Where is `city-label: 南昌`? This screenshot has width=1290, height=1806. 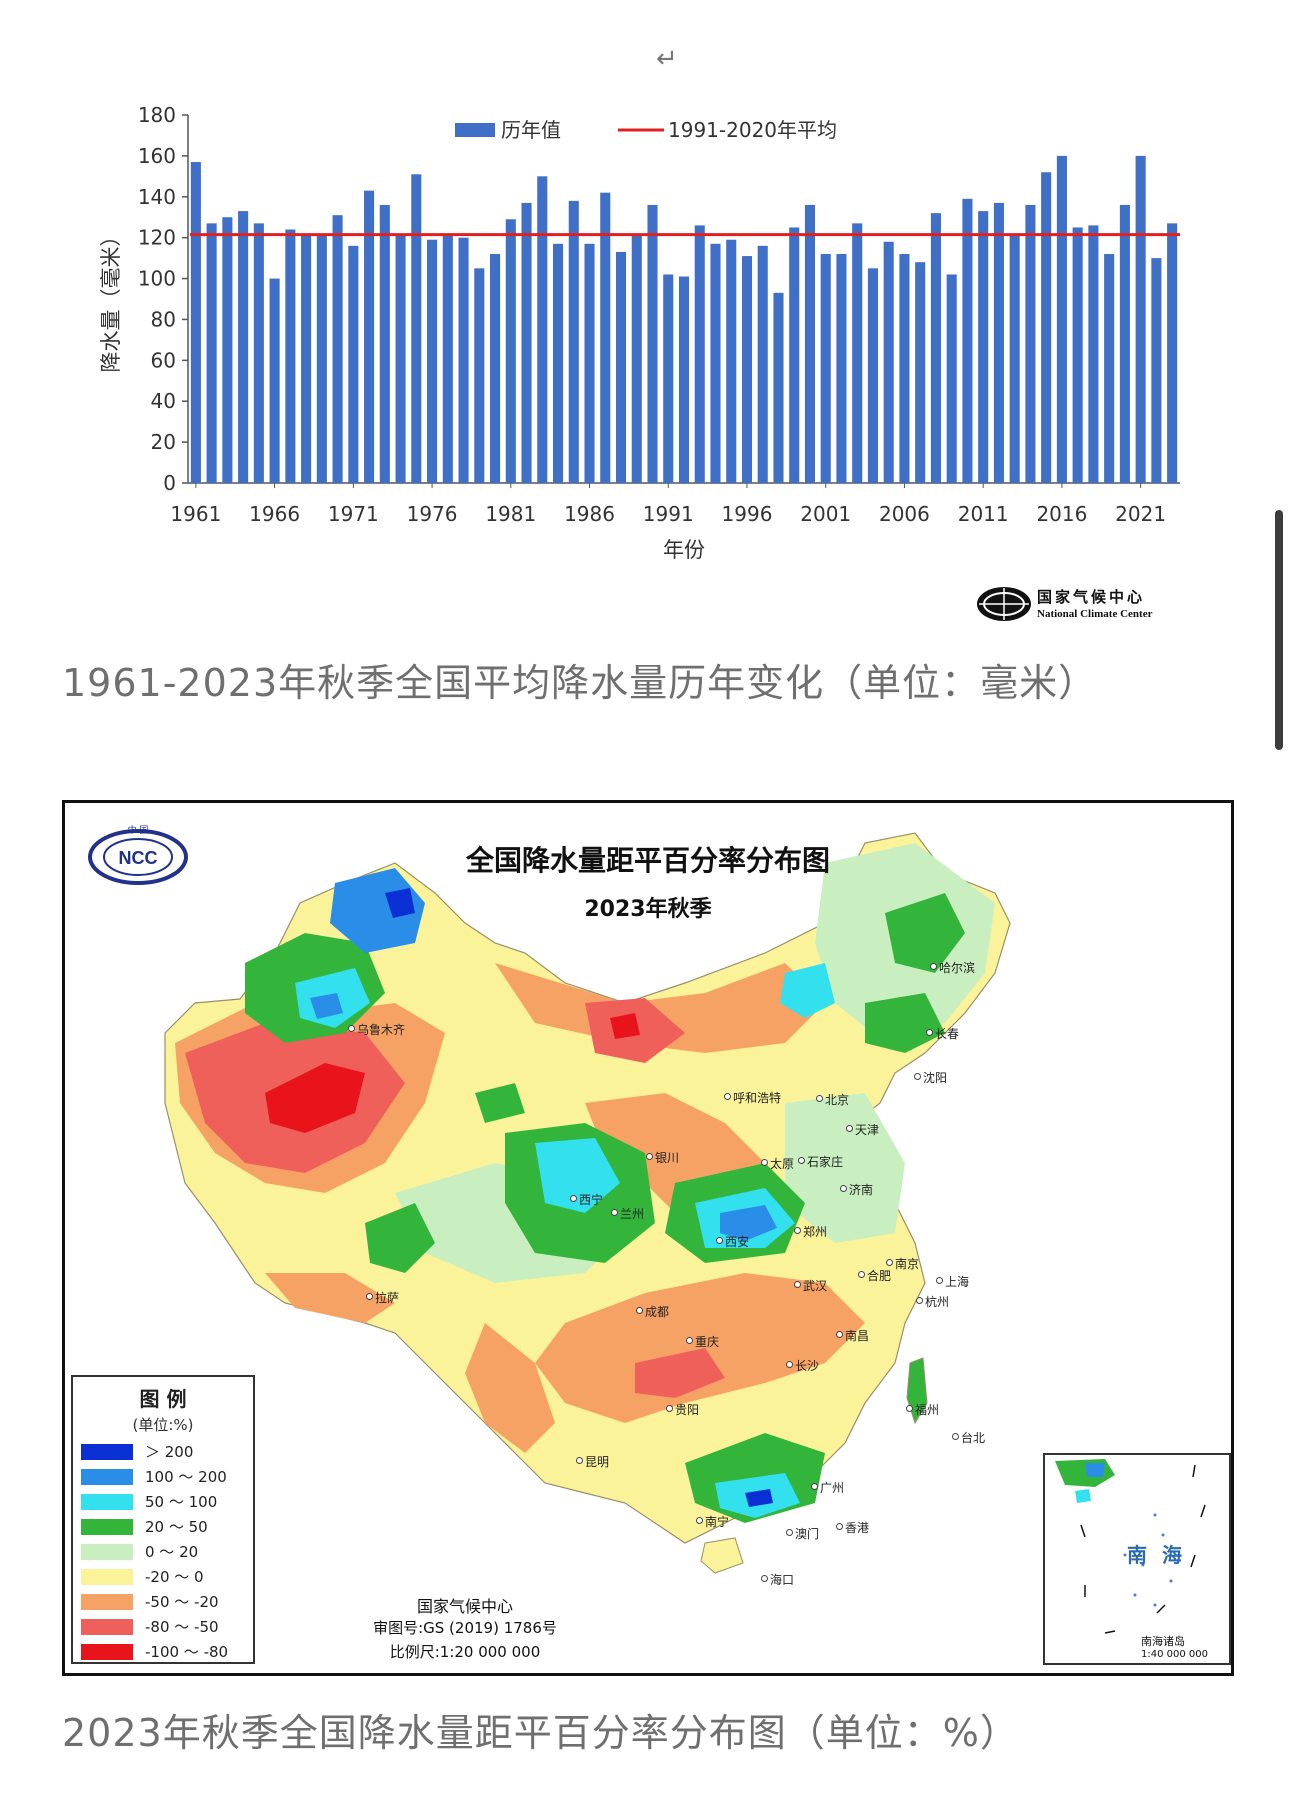
city-label: 南昌 is located at coordinates (852, 1336).